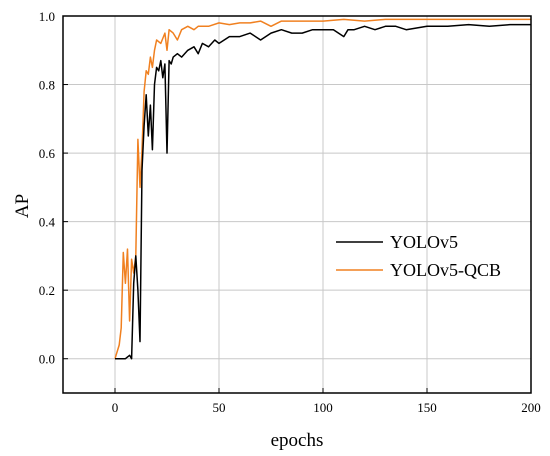 This screenshot has width=550, height=456. I want to click on y-tick-label: 0.8, so click(47, 85).